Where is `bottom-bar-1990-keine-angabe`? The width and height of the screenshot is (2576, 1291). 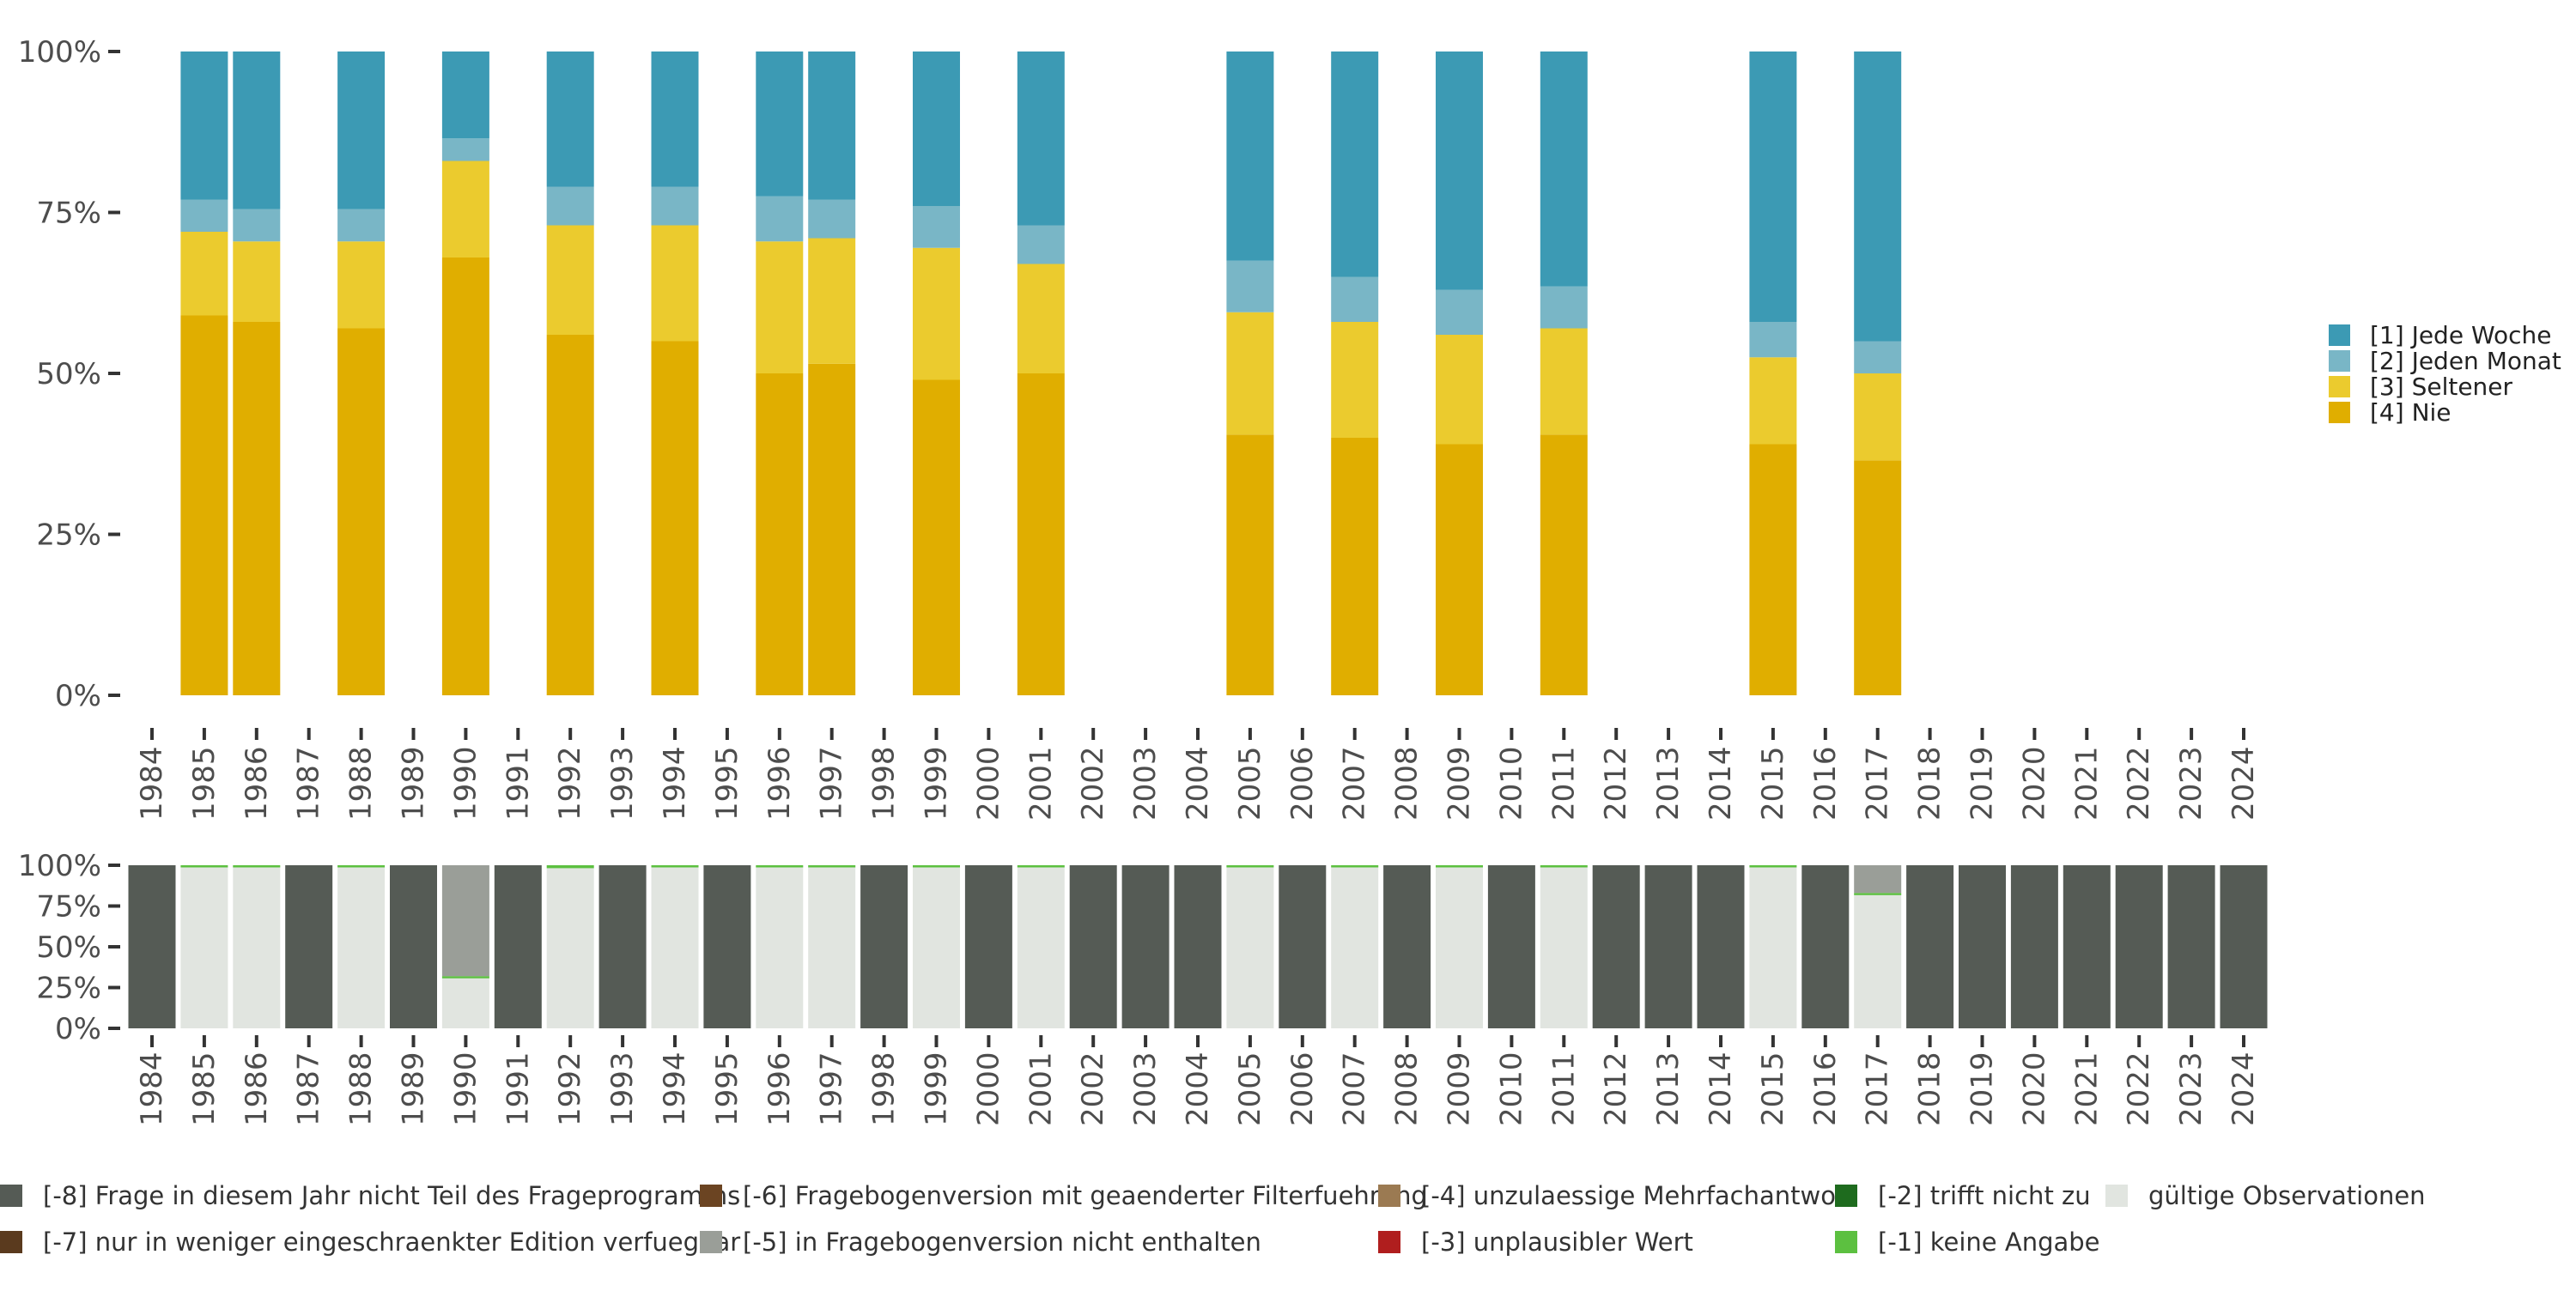
bottom-bar-1990-keine-angabe is located at coordinates (465, 978).